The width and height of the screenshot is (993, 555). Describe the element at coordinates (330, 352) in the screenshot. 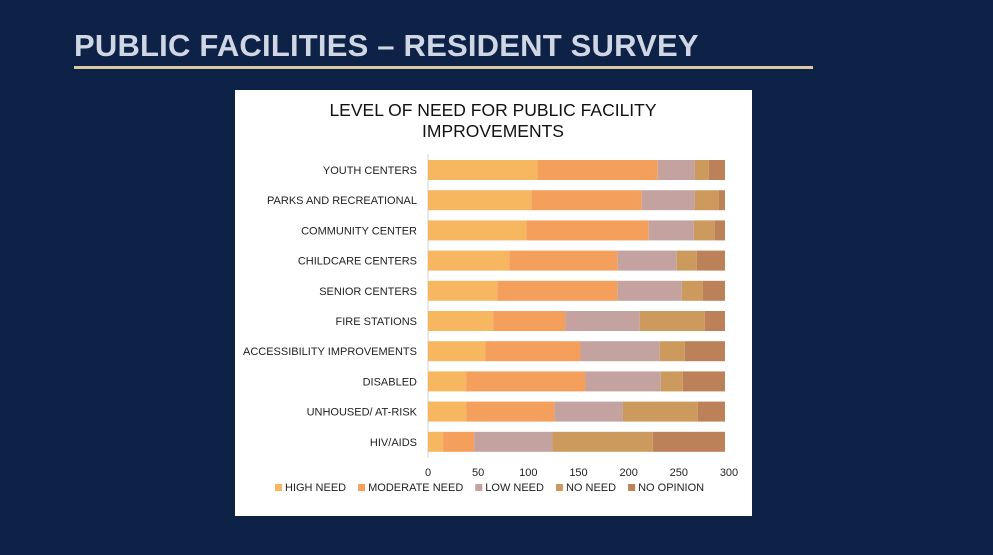

I see `category-label: ACCESSIBILITY IMPROVEMENTS` at that location.